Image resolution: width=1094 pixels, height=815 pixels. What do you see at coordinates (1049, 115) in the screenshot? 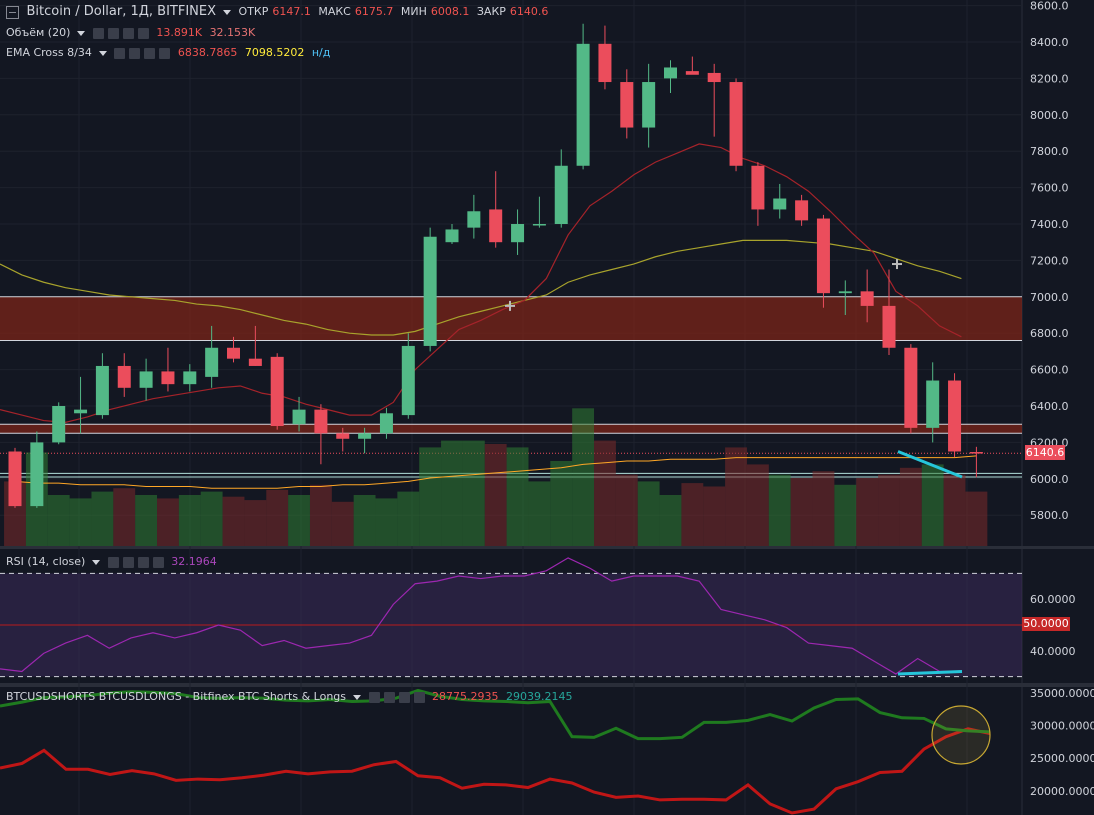
I see `price-tick-label: 8000.0` at bounding box center [1049, 115].